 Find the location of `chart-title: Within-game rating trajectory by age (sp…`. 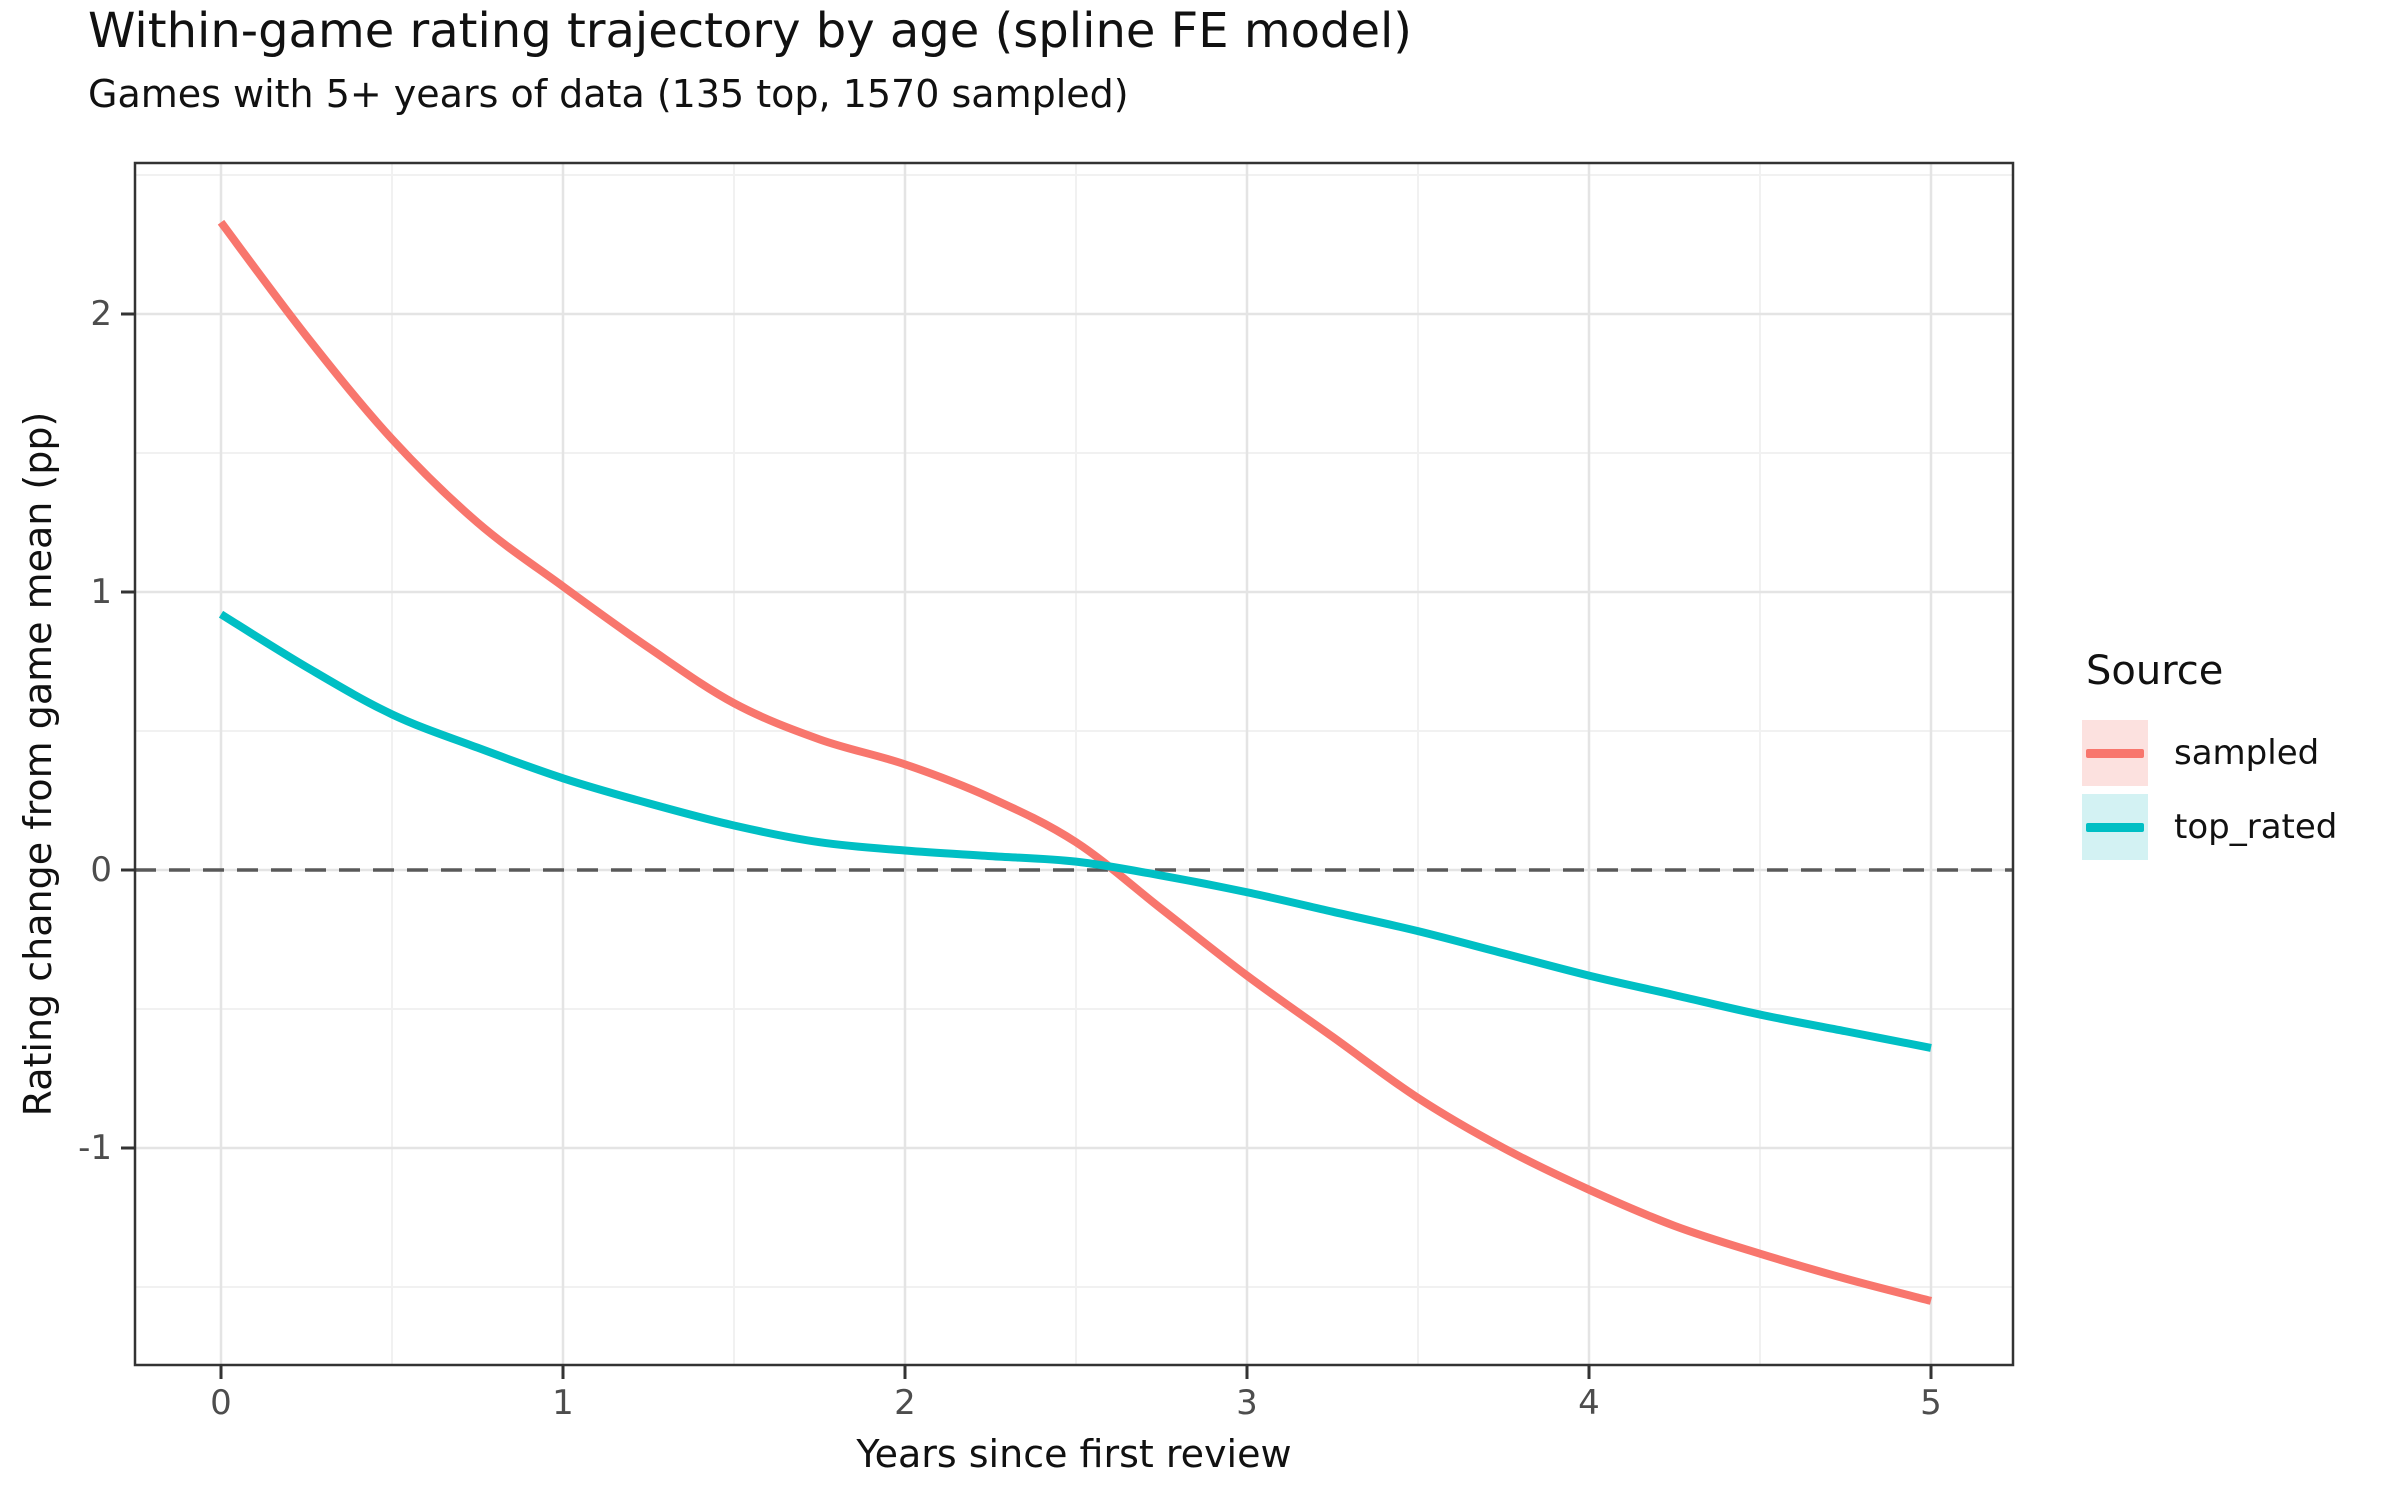

chart-title: Within-game rating trajectory by age (sp… is located at coordinates (750, 31).